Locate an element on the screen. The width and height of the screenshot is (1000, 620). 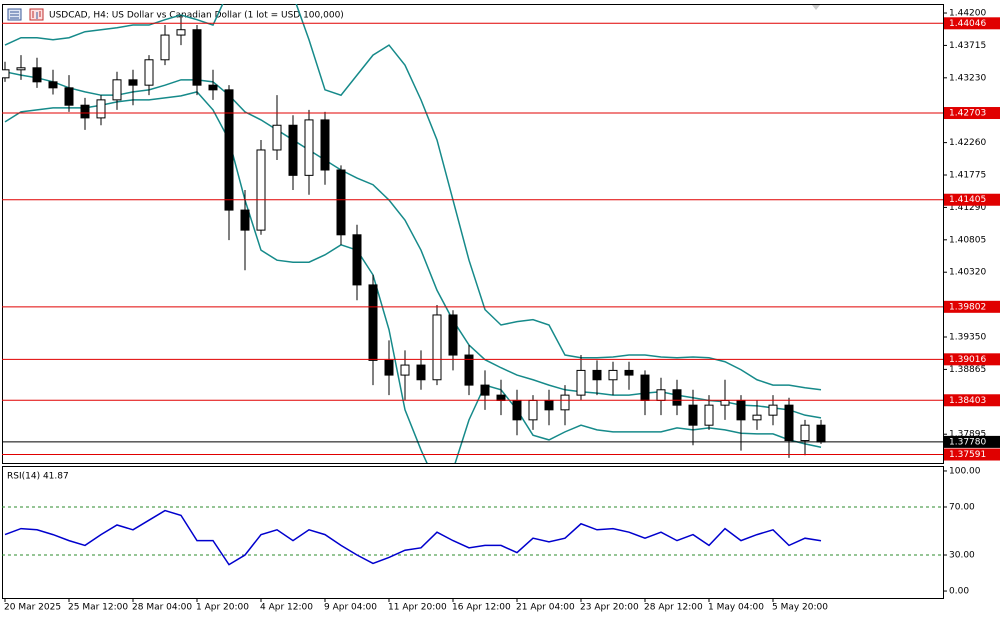
x-tick-label: 1 May 04:00 is located at coordinates (736, 608).